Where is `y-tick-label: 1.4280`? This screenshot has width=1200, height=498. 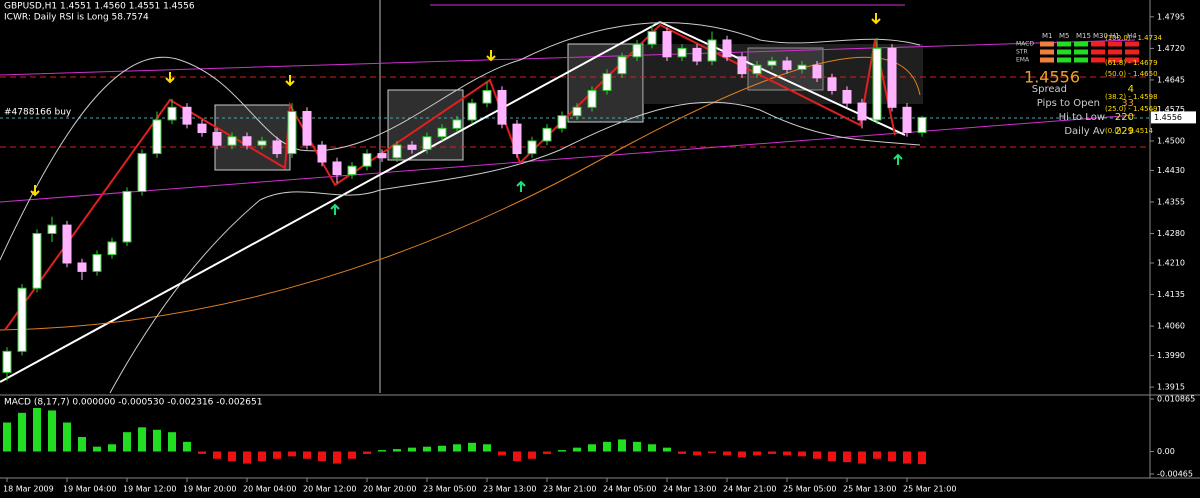
y-tick-label: 1.4280 is located at coordinates (1171, 233).